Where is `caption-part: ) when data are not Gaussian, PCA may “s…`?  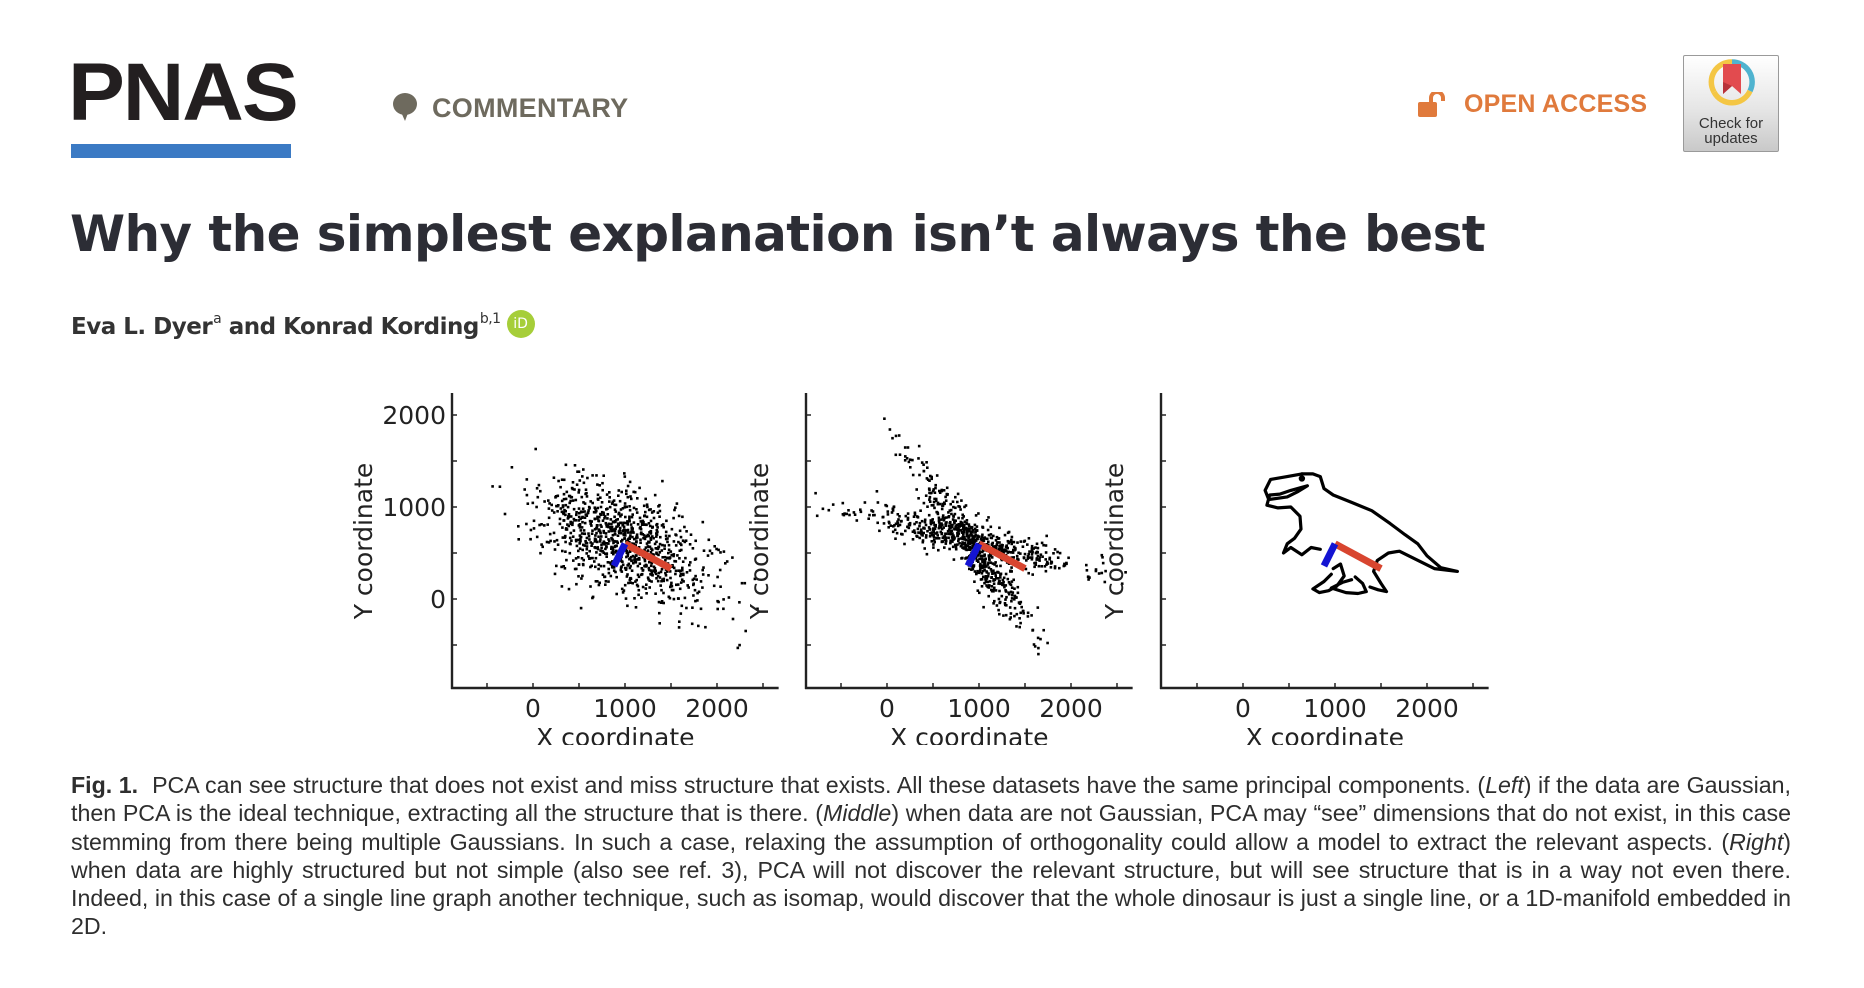
caption-part: ) when data are not Gaussian, PCA may “s… is located at coordinates (931, 827).